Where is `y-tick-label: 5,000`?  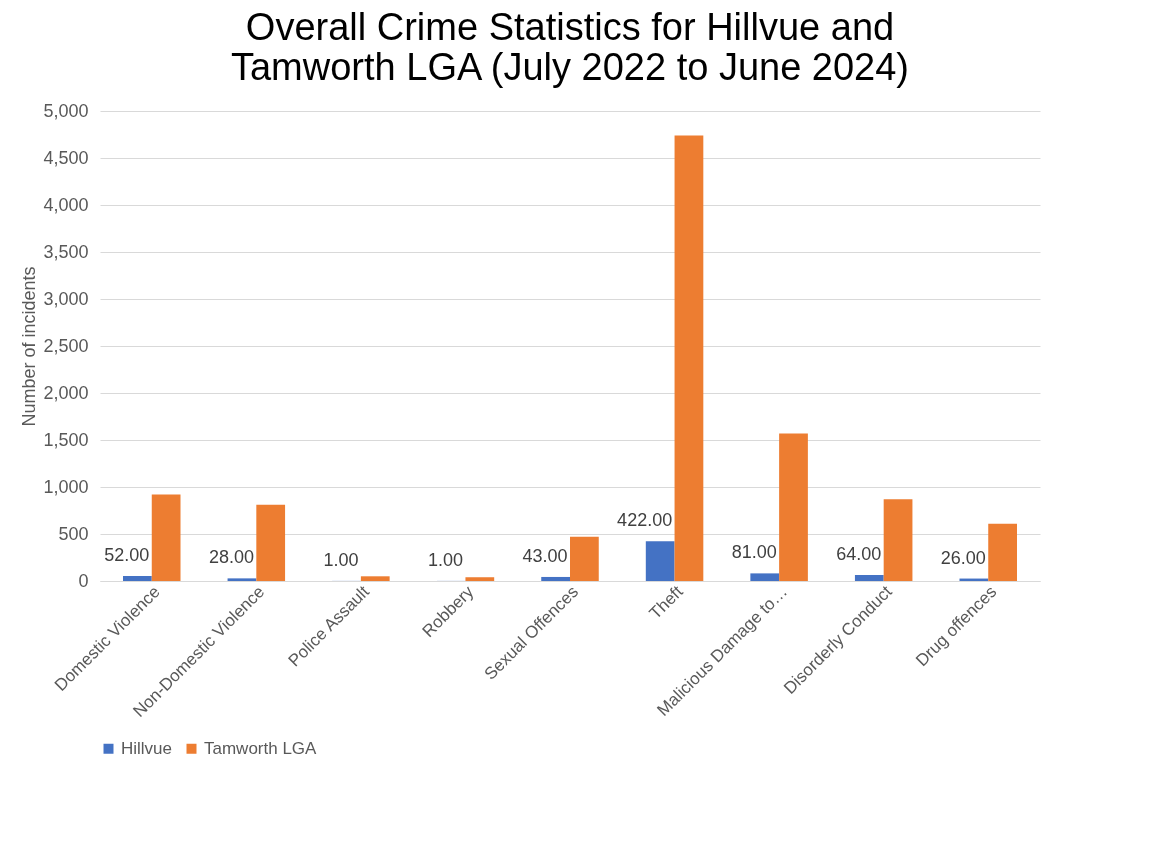
y-tick-label: 5,000 is located at coordinates (66, 110).